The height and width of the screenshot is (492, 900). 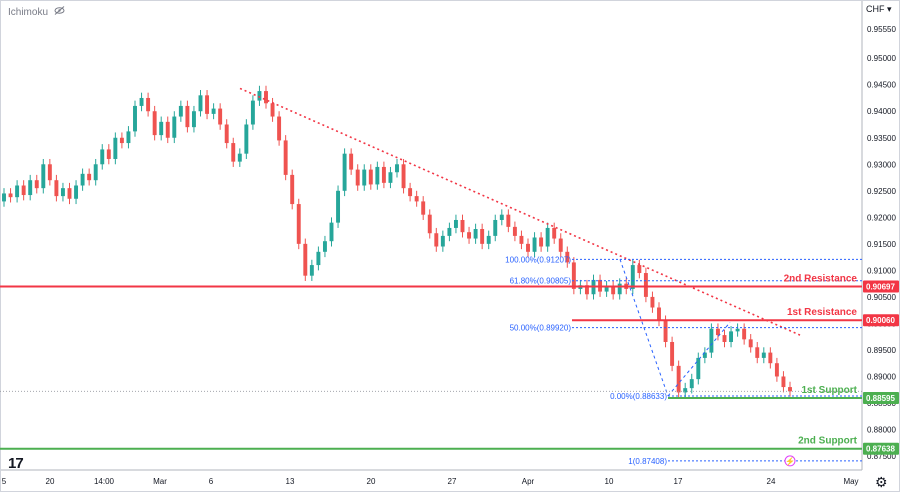 What do you see at coordinates (881, 350) in the screenshot?
I see `y-tick-label: 0.89500` at bounding box center [881, 350].